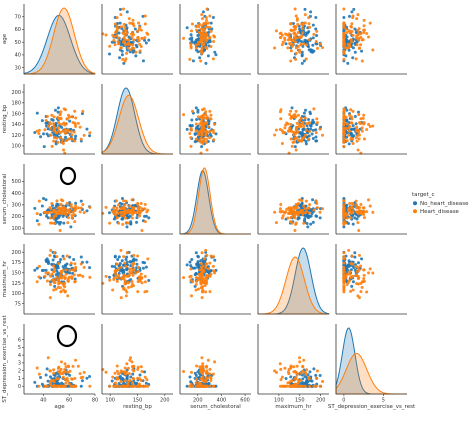 The height and width of the screenshot is (422, 474). What do you see at coordinates (16, 294) in the screenshot?
I see `y-tick-label: 100` at bounding box center [16, 294].